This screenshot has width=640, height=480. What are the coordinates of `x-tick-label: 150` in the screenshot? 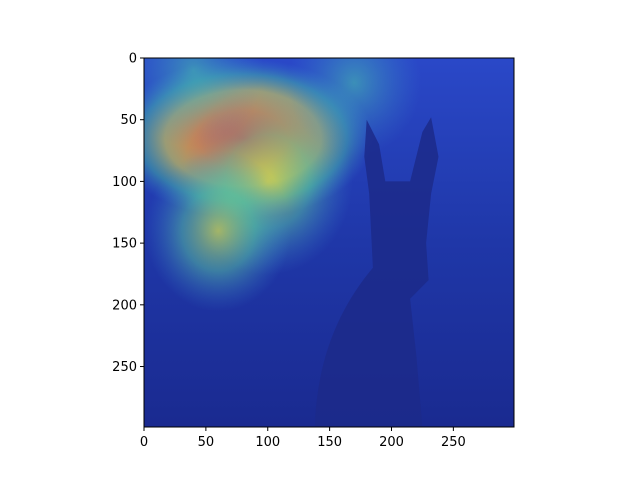 It's located at (329, 442).